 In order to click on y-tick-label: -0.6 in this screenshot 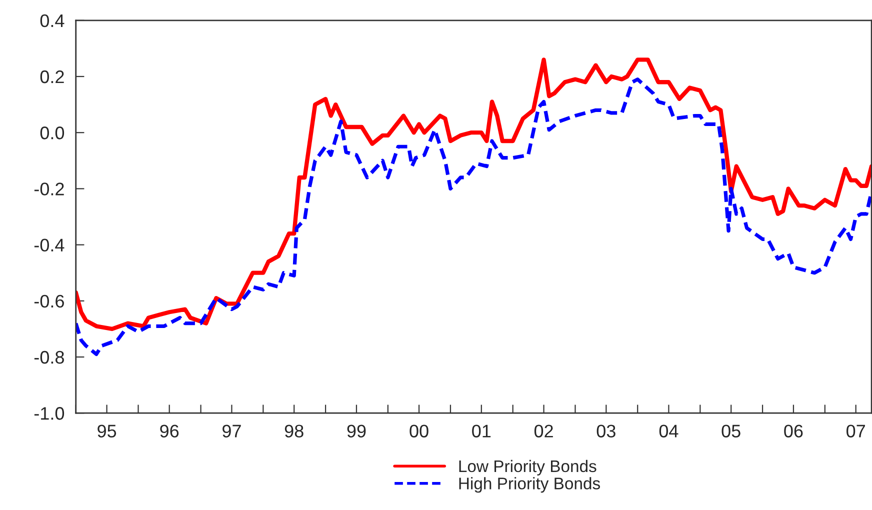, I will do `click(49, 301)`.